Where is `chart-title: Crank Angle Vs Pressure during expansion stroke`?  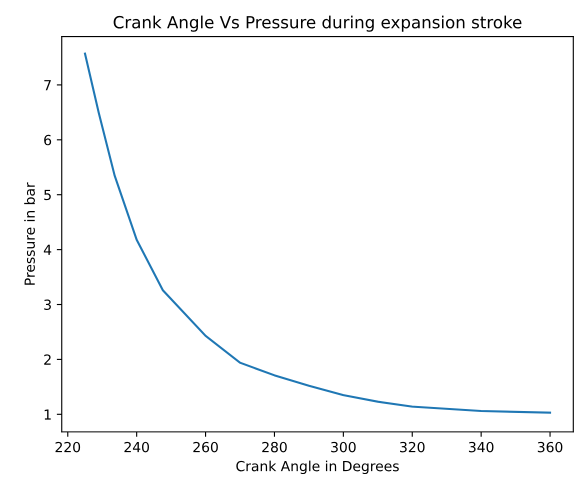 chart-title: Crank Angle Vs Pressure during expansion stroke is located at coordinates (318, 24).